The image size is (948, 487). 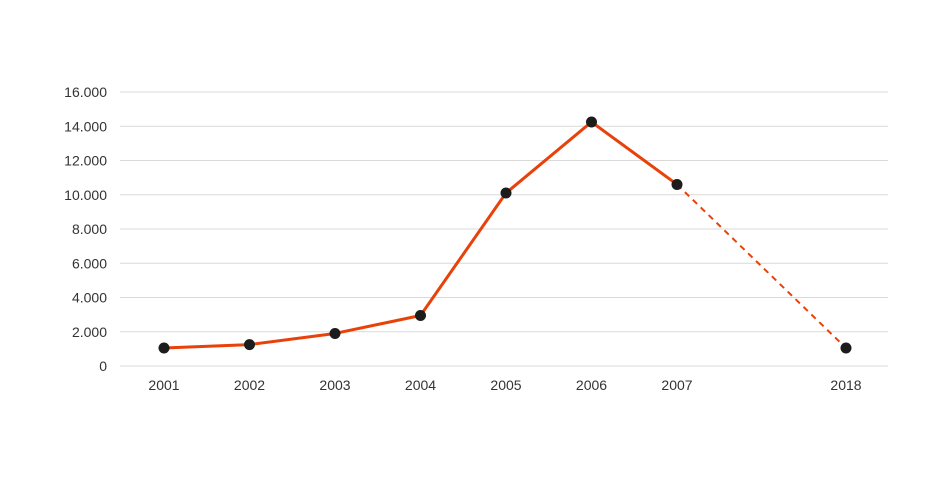 I want to click on x-tick-label: 2006, so click(x=591, y=385).